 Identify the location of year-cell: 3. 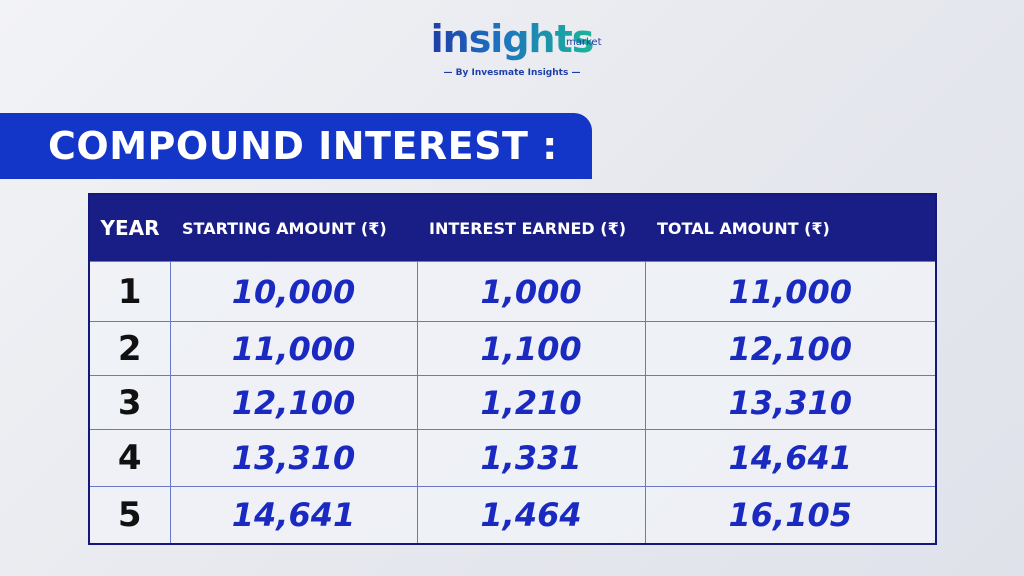
(129, 402).